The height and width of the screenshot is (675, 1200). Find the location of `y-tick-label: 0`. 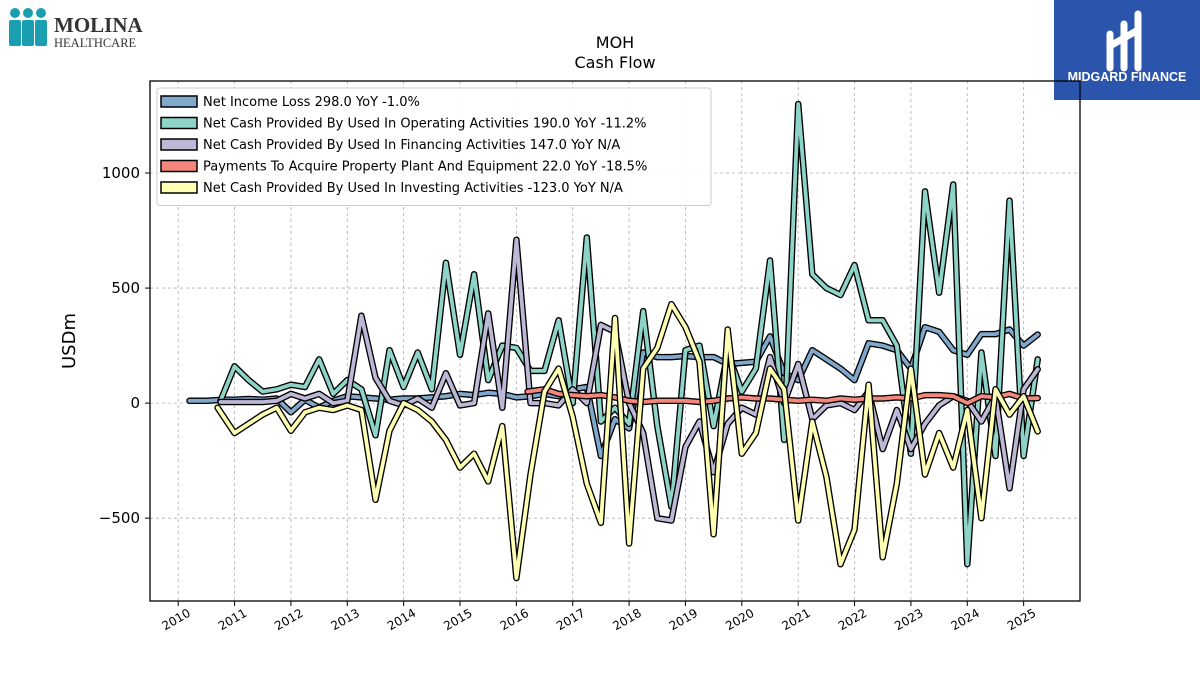

y-tick-label: 0 is located at coordinates (135, 403).